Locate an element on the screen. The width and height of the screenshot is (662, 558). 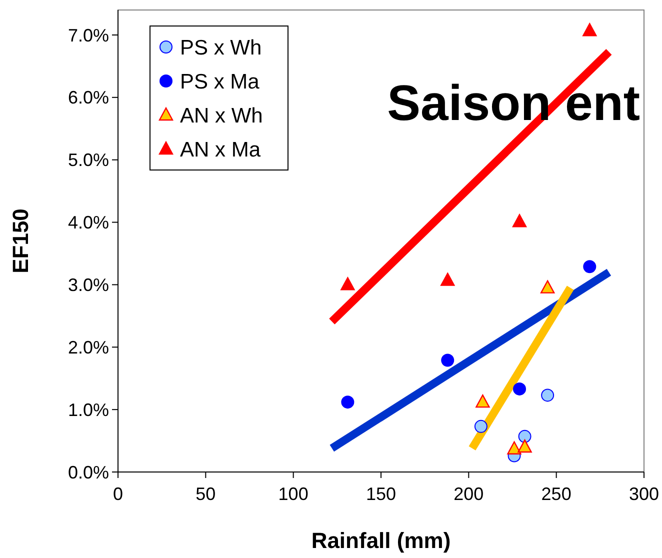
y-tick-label: 1.0% is located at coordinates (88, 410).